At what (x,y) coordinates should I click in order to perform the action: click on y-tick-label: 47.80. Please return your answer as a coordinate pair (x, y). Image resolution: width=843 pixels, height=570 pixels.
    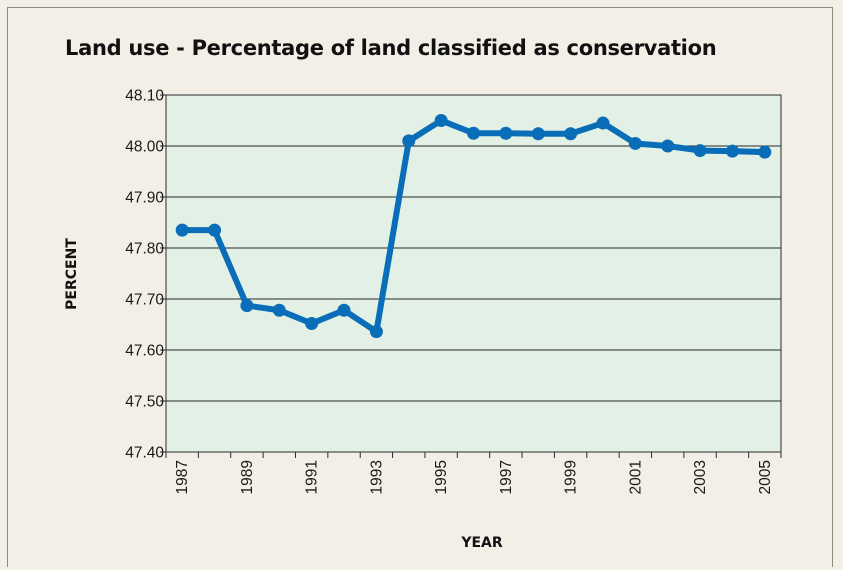
    Looking at the image, I should click on (144, 249).